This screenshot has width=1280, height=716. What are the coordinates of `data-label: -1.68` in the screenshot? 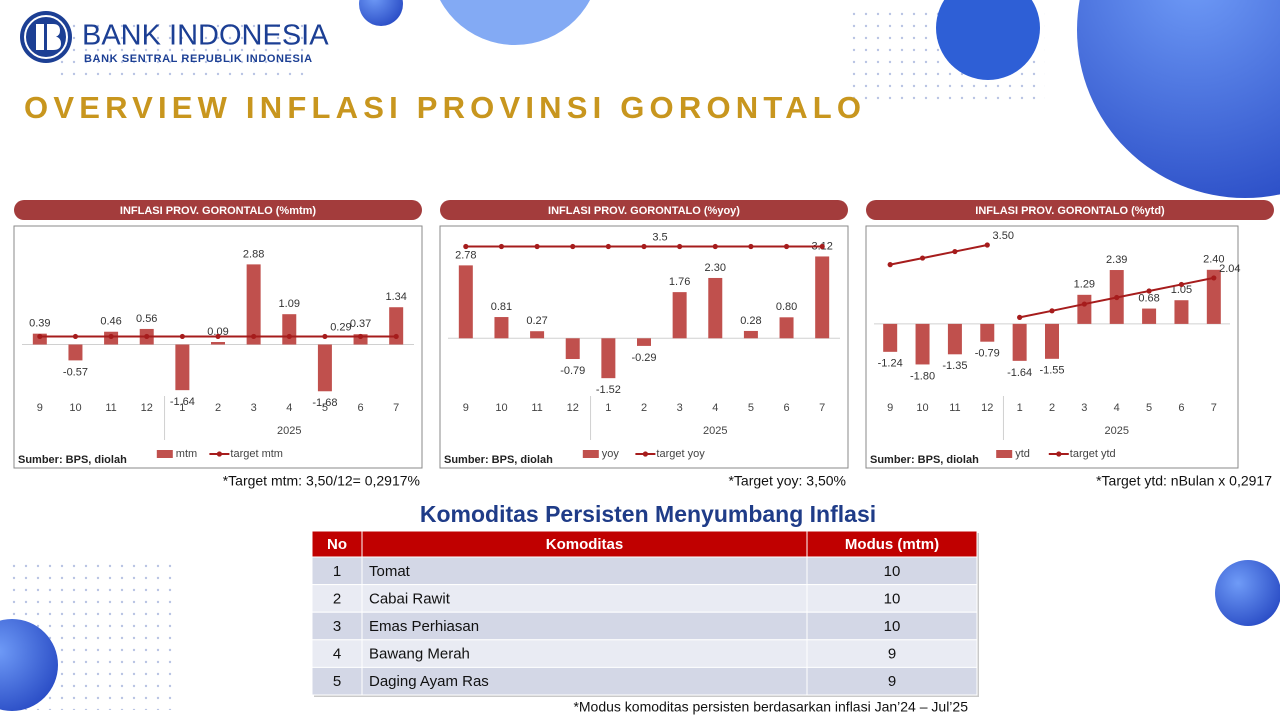 It's located at (324, 403).